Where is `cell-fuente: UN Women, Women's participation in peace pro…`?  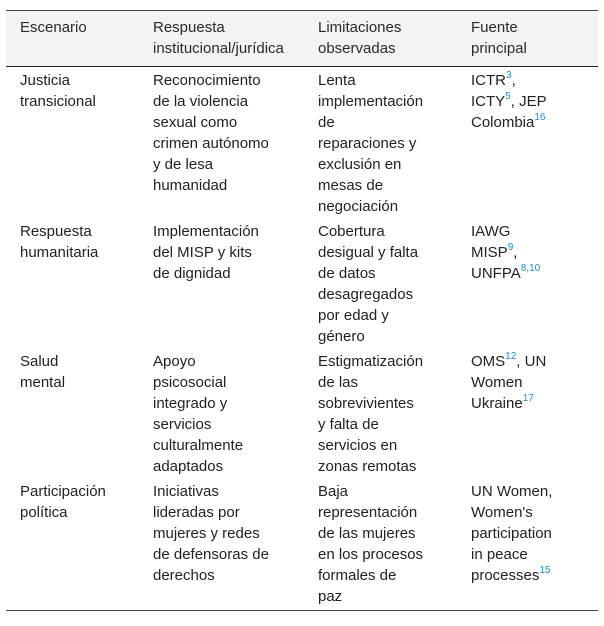
cell-fuente: UN Women, Women's participation in peace pro… is located at coordinates (527, 545).